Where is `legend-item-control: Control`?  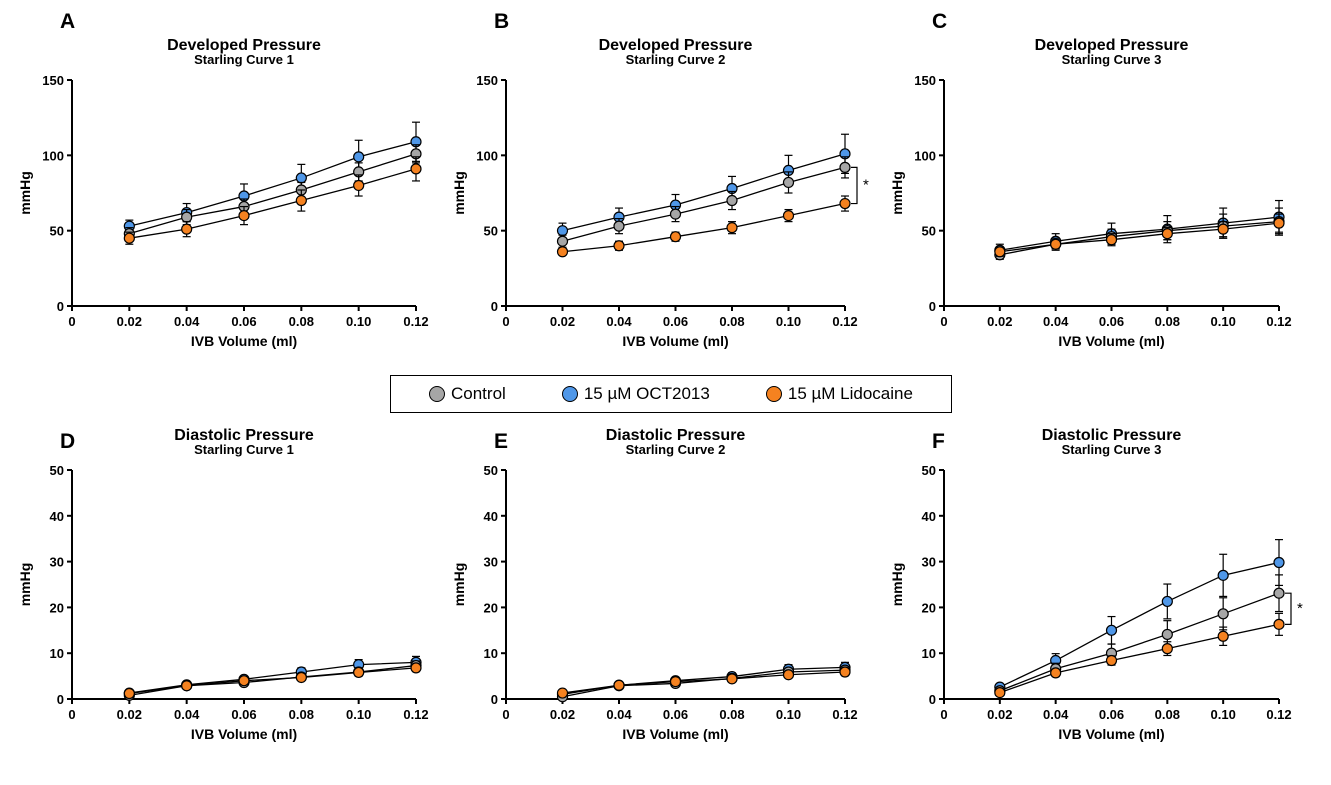
legend-item-control: Control is located at coordinates (467, 394).